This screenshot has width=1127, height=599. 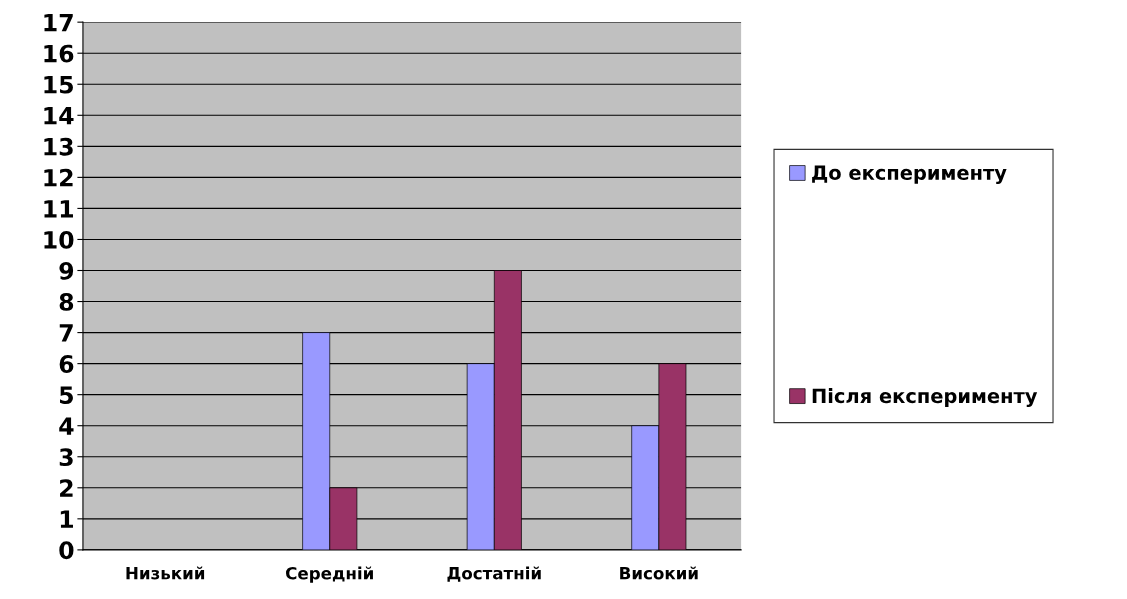 I want to click on y-tick-label: 7, so click(x=66, y=333).